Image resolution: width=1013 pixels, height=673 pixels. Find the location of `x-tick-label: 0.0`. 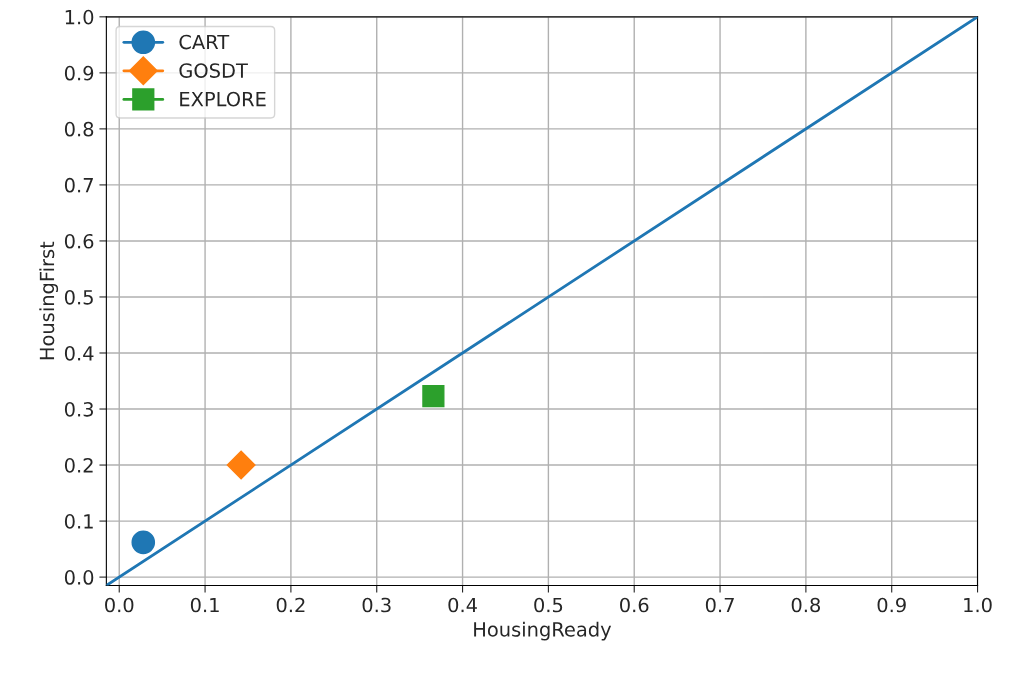

x-tick-label: 0.0 is located at coordinates (119, 605).